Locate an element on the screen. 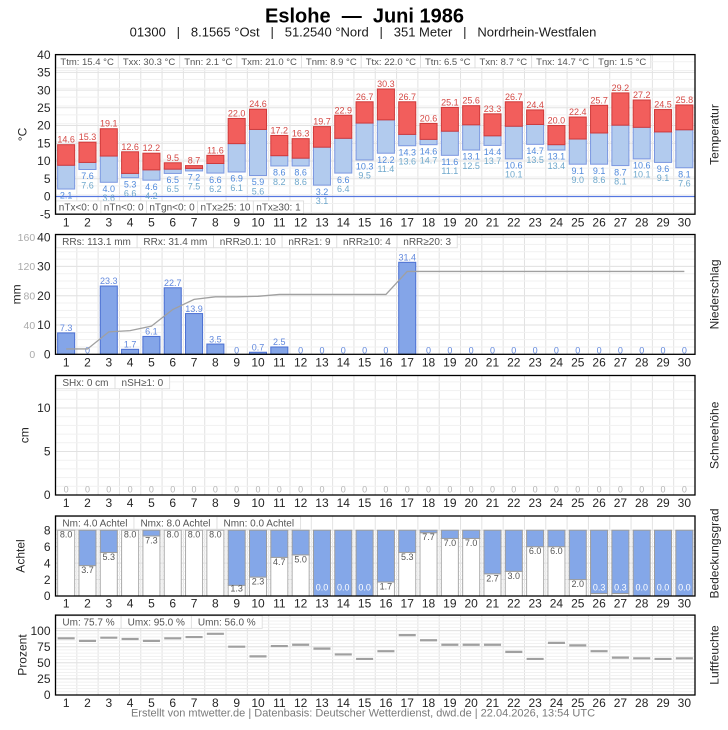 The image size is (728, 730). svg-text: 5.9 is located at coordinates (258, 182).